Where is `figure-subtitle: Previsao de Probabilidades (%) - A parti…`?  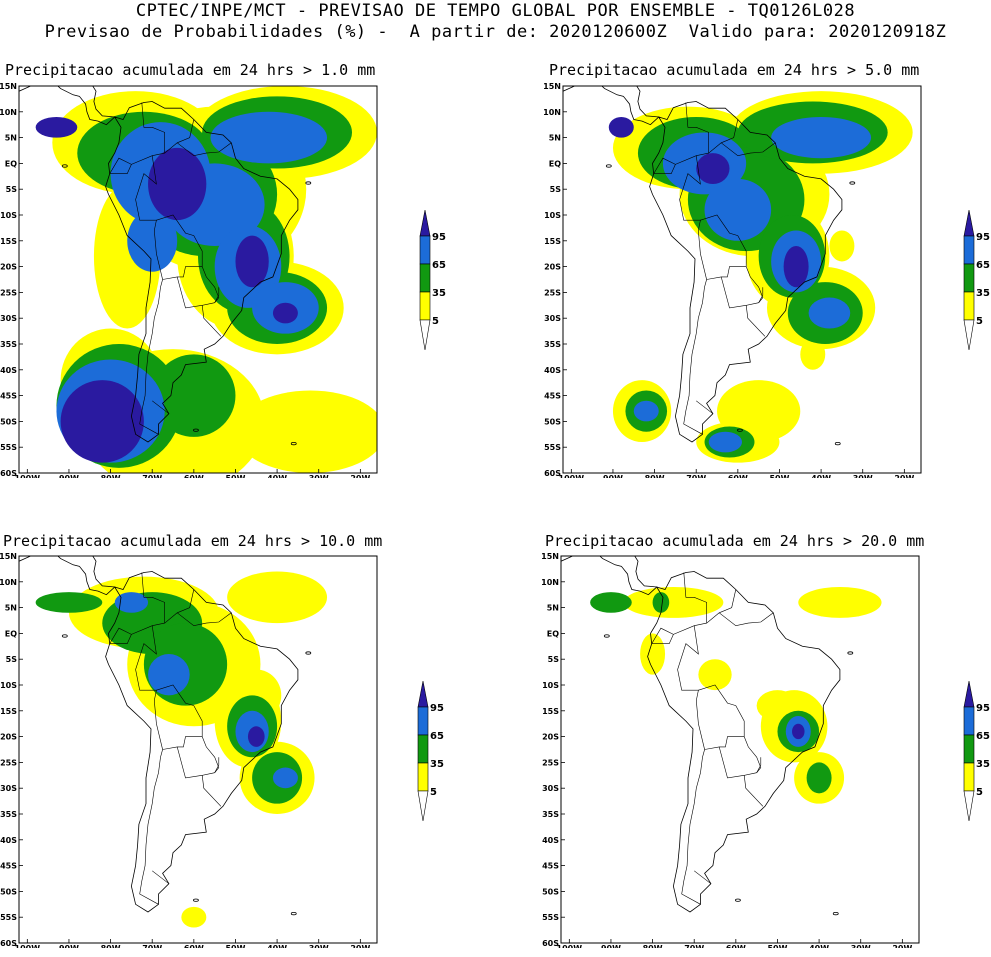
figure-subtitle: Previsao de Probabilidades (%) - A parti… is located at coordinates (495, 32).